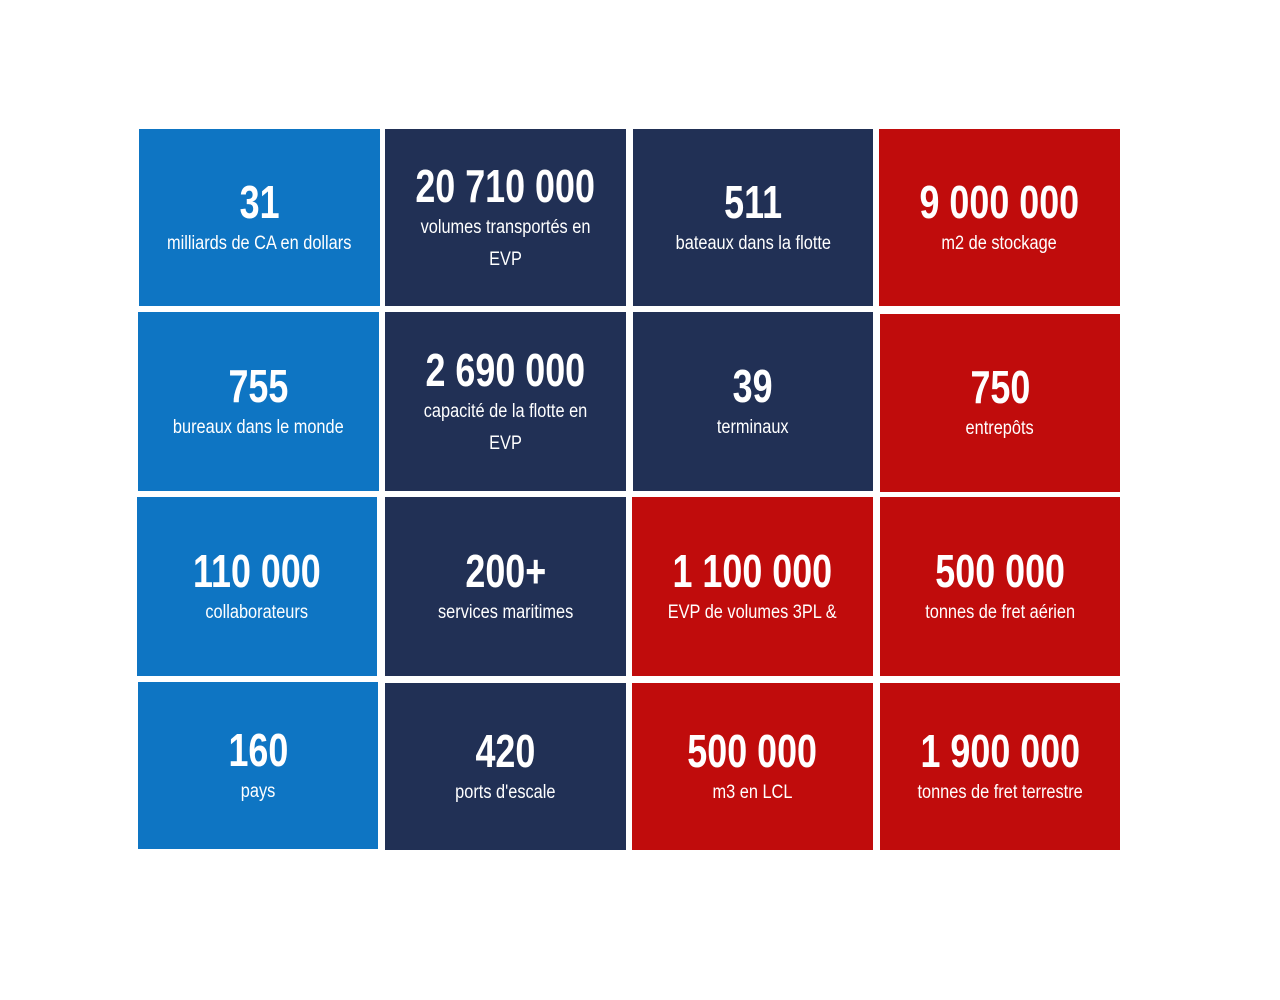  What do you see at coordinates (505, 612) in the screenshot?
I see `stat-label: services maritimes` at bounding box center [505, 612].